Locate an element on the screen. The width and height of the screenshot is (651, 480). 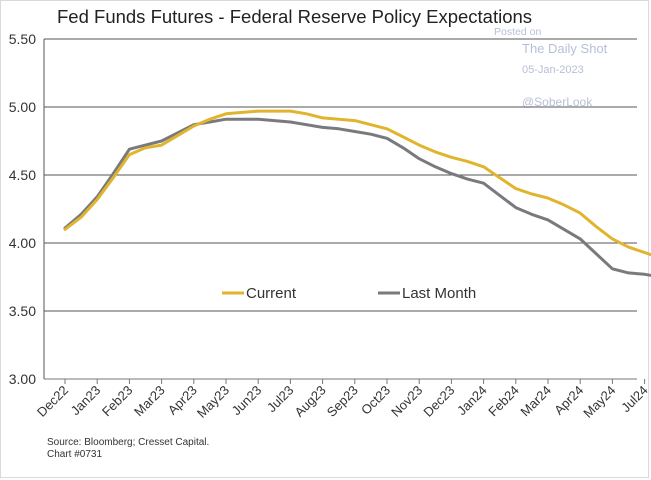
y-tick-label: 4.50 is located at coordinates (22, 175).